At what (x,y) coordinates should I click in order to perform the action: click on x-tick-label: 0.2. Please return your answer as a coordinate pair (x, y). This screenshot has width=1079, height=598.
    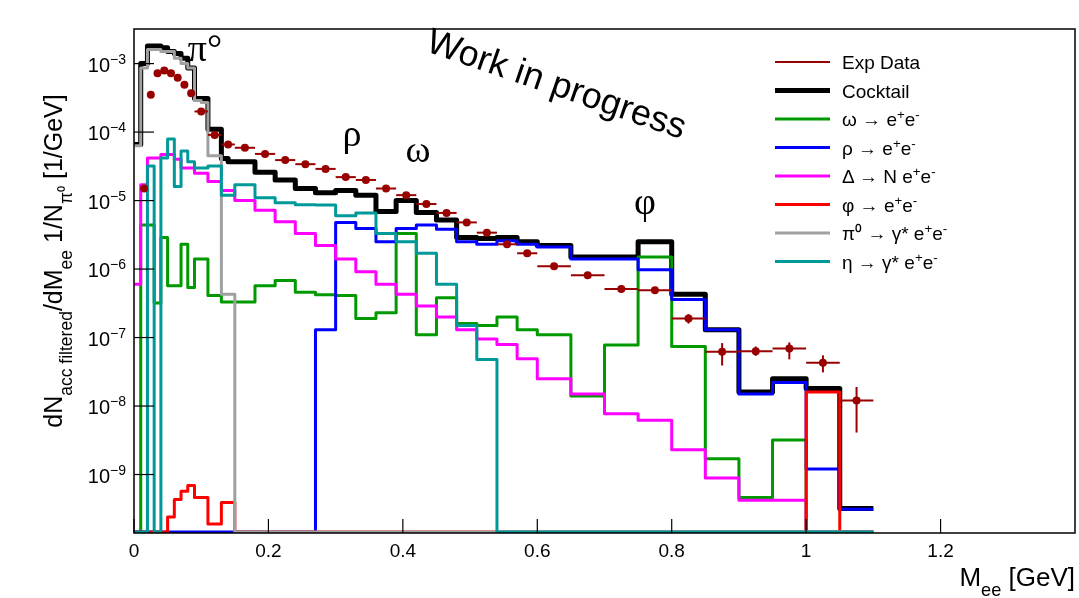
    Looking at the image, I should click on (268, 550).